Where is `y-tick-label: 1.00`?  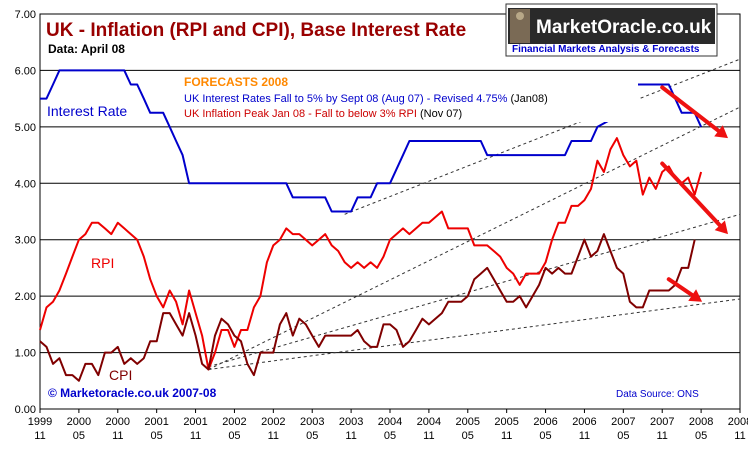 y-tick-label: 1.00 is located at coordinates (25, 354).